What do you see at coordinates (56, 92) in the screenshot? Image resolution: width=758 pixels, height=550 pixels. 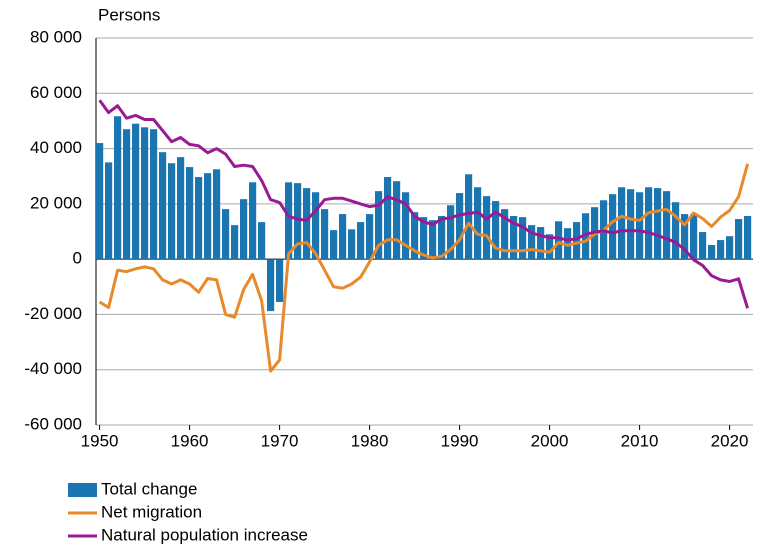 I see `y-tick-label: 60 000` at bounding box center [56, 92].